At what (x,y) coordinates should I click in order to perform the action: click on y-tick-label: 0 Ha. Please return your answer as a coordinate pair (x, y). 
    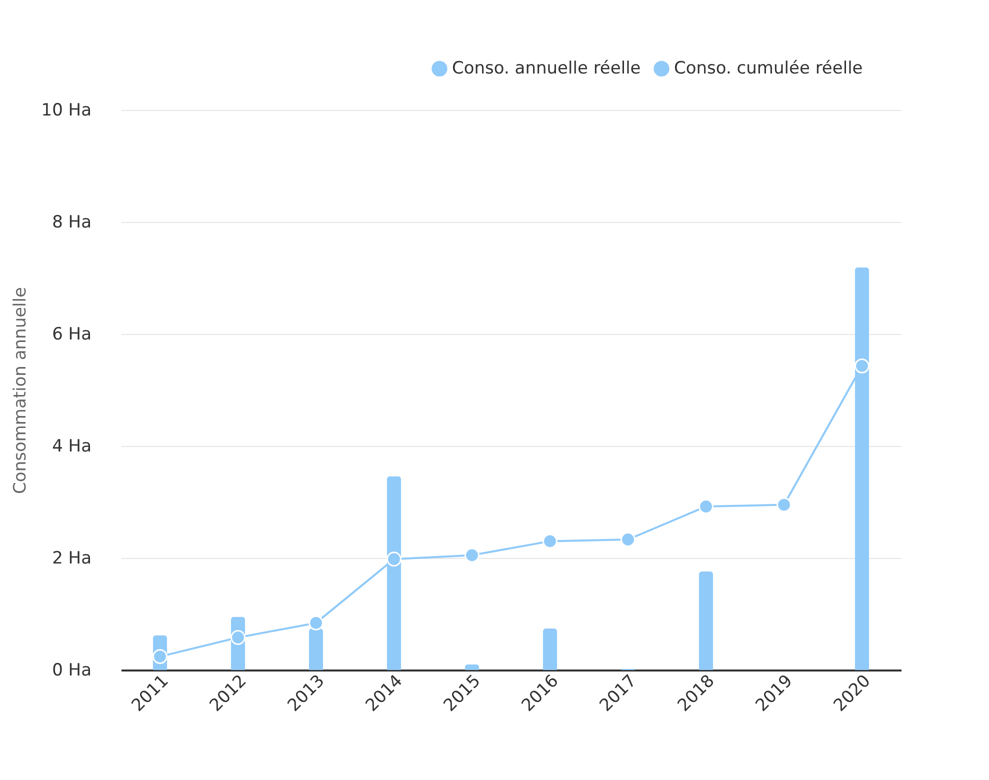
    Looking at the image, I should click on (72, 670).